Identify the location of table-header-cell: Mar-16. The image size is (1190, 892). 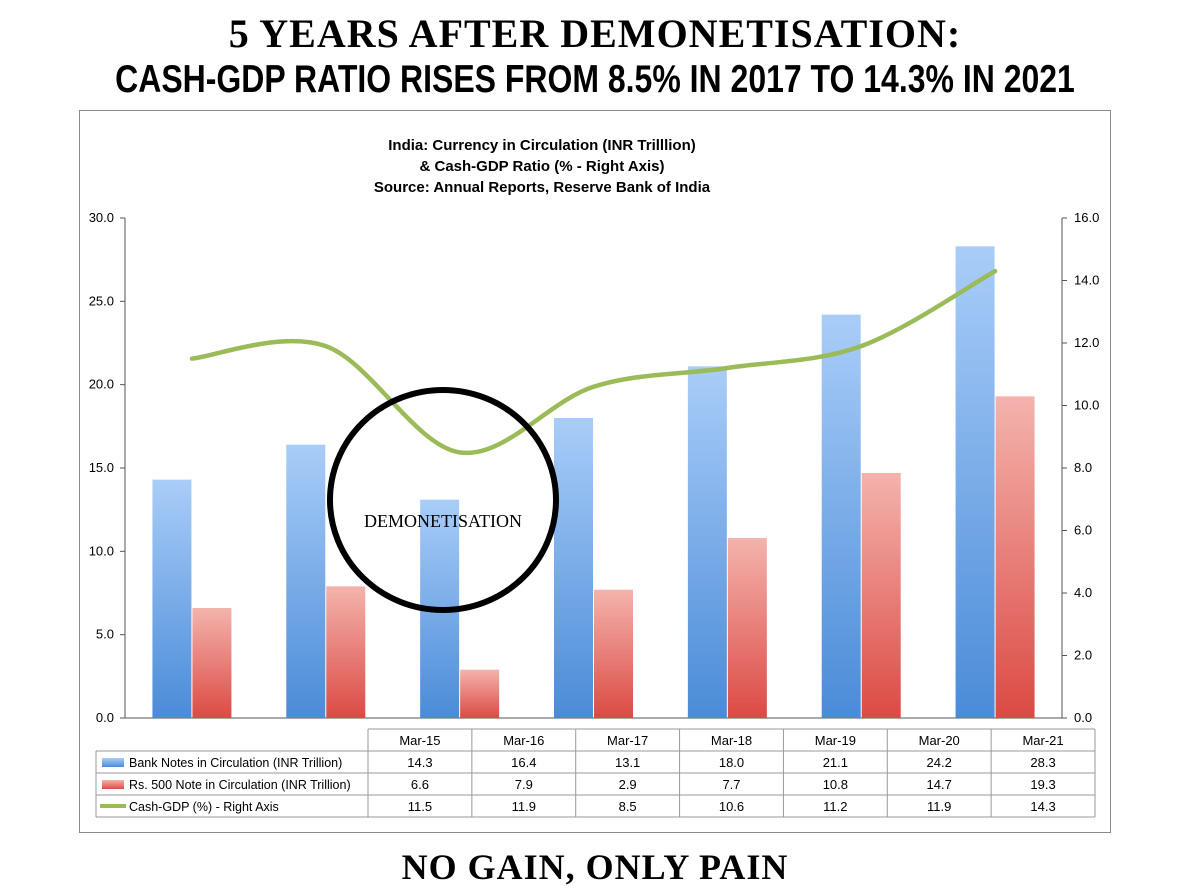
(523, 740).